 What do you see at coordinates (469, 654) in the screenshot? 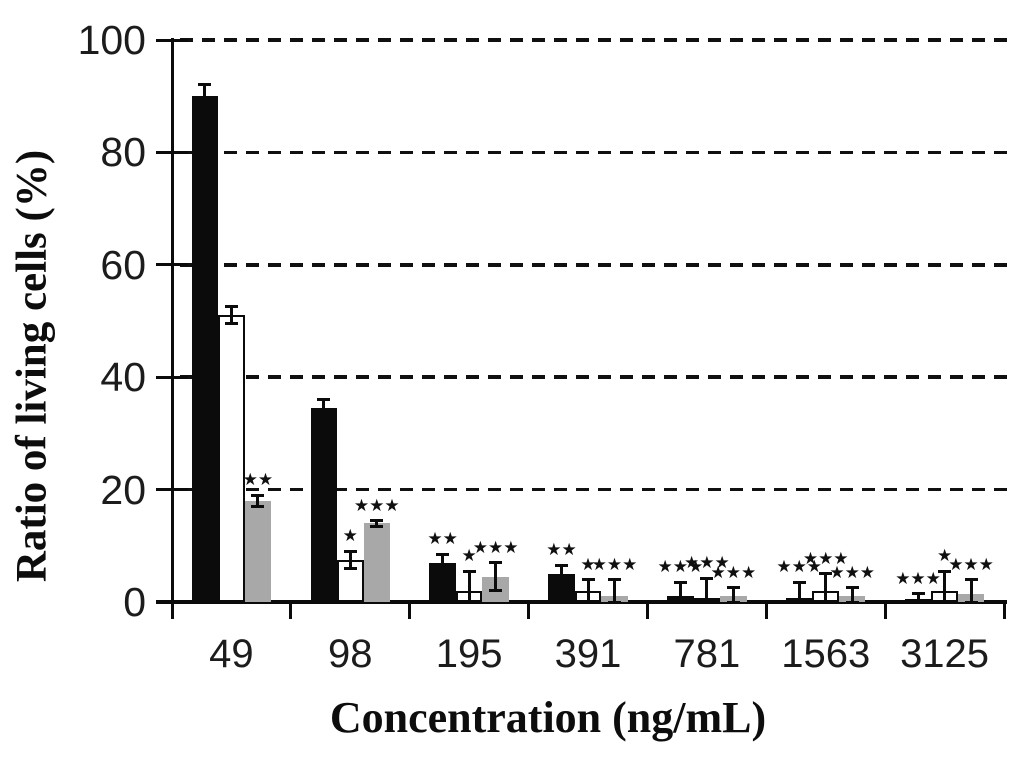
I see `x-tick-label: 195` at bounding box center [469, 654].